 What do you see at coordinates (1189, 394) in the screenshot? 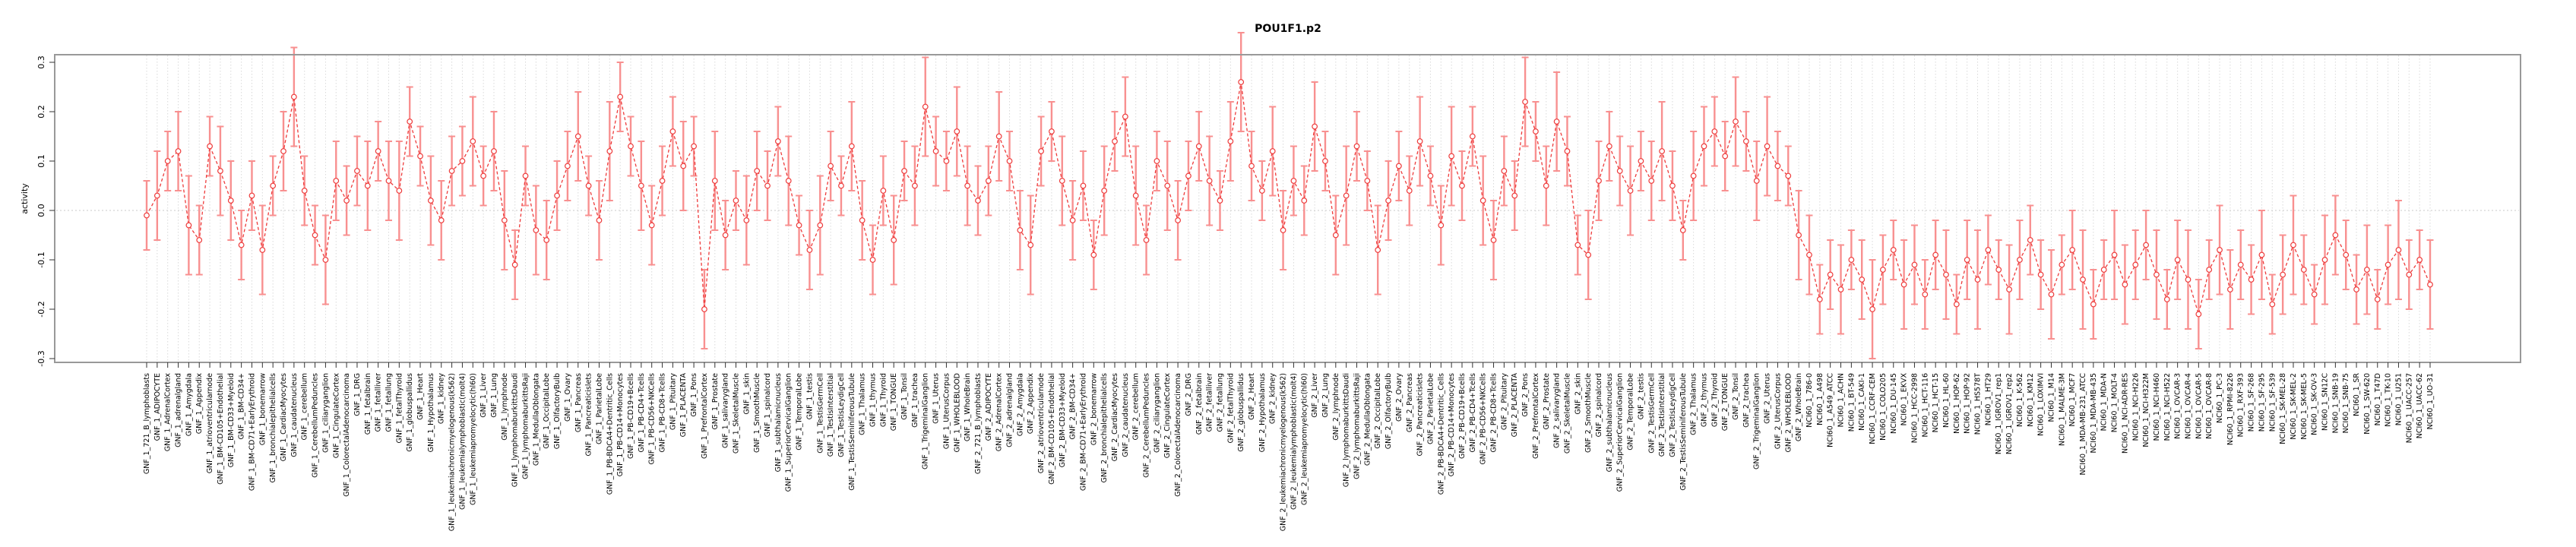
I see `x-tick-label: GNF_2_DRG` at bounding box center [1189, 394].